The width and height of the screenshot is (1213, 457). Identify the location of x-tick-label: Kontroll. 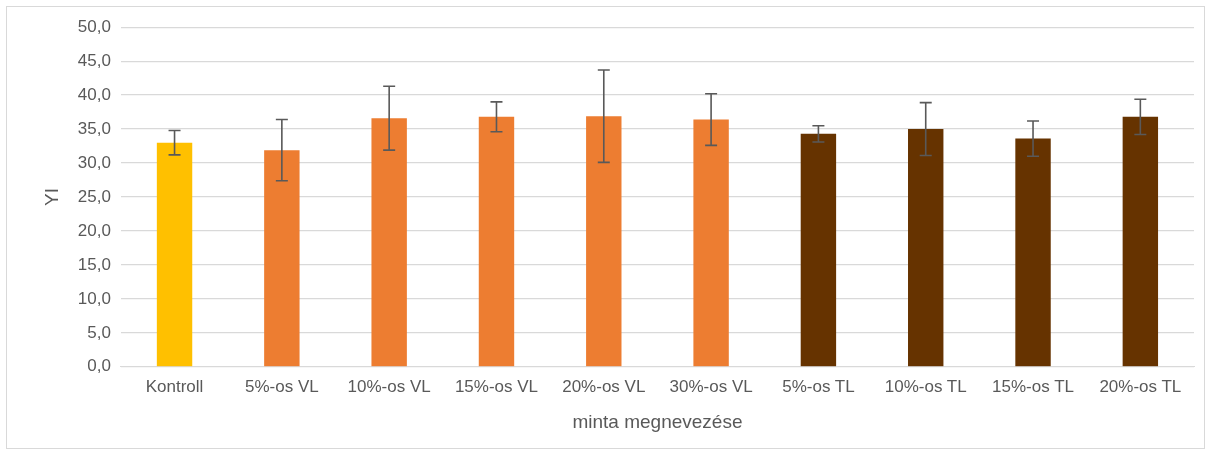
(174, 386).